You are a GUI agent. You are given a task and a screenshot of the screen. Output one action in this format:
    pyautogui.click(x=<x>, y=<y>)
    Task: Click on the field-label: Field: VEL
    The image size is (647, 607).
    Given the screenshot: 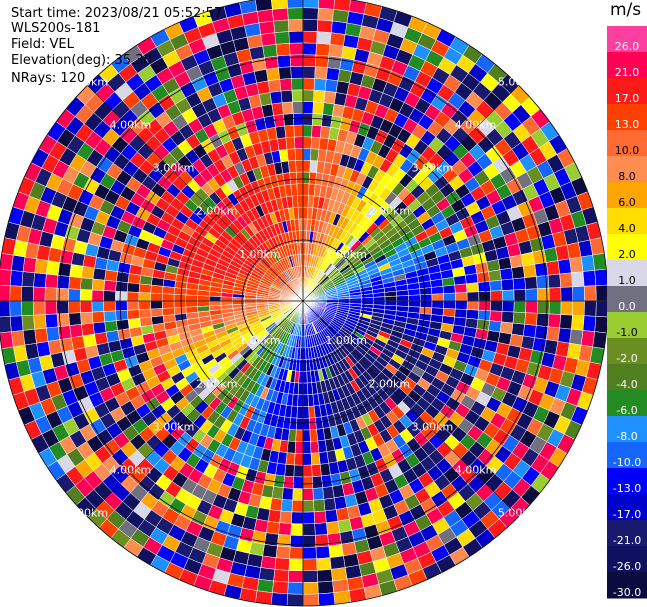 What is the action you would take?
    pyautogui.click(x=42, y=44)
    